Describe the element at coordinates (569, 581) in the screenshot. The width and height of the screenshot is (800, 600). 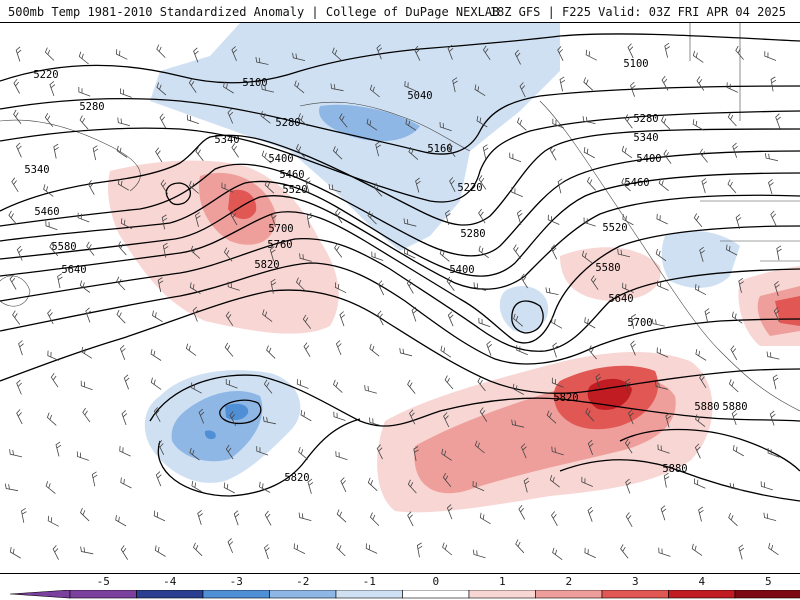
I see `colorbar-tick-label: 2` at that location.